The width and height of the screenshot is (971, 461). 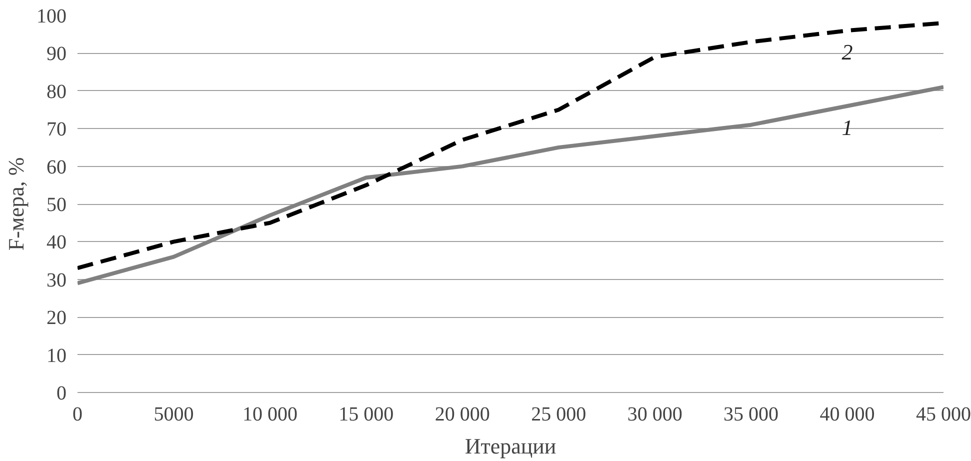 I want to click on x-tick-label: 35 000, so click(x=751, y=415).